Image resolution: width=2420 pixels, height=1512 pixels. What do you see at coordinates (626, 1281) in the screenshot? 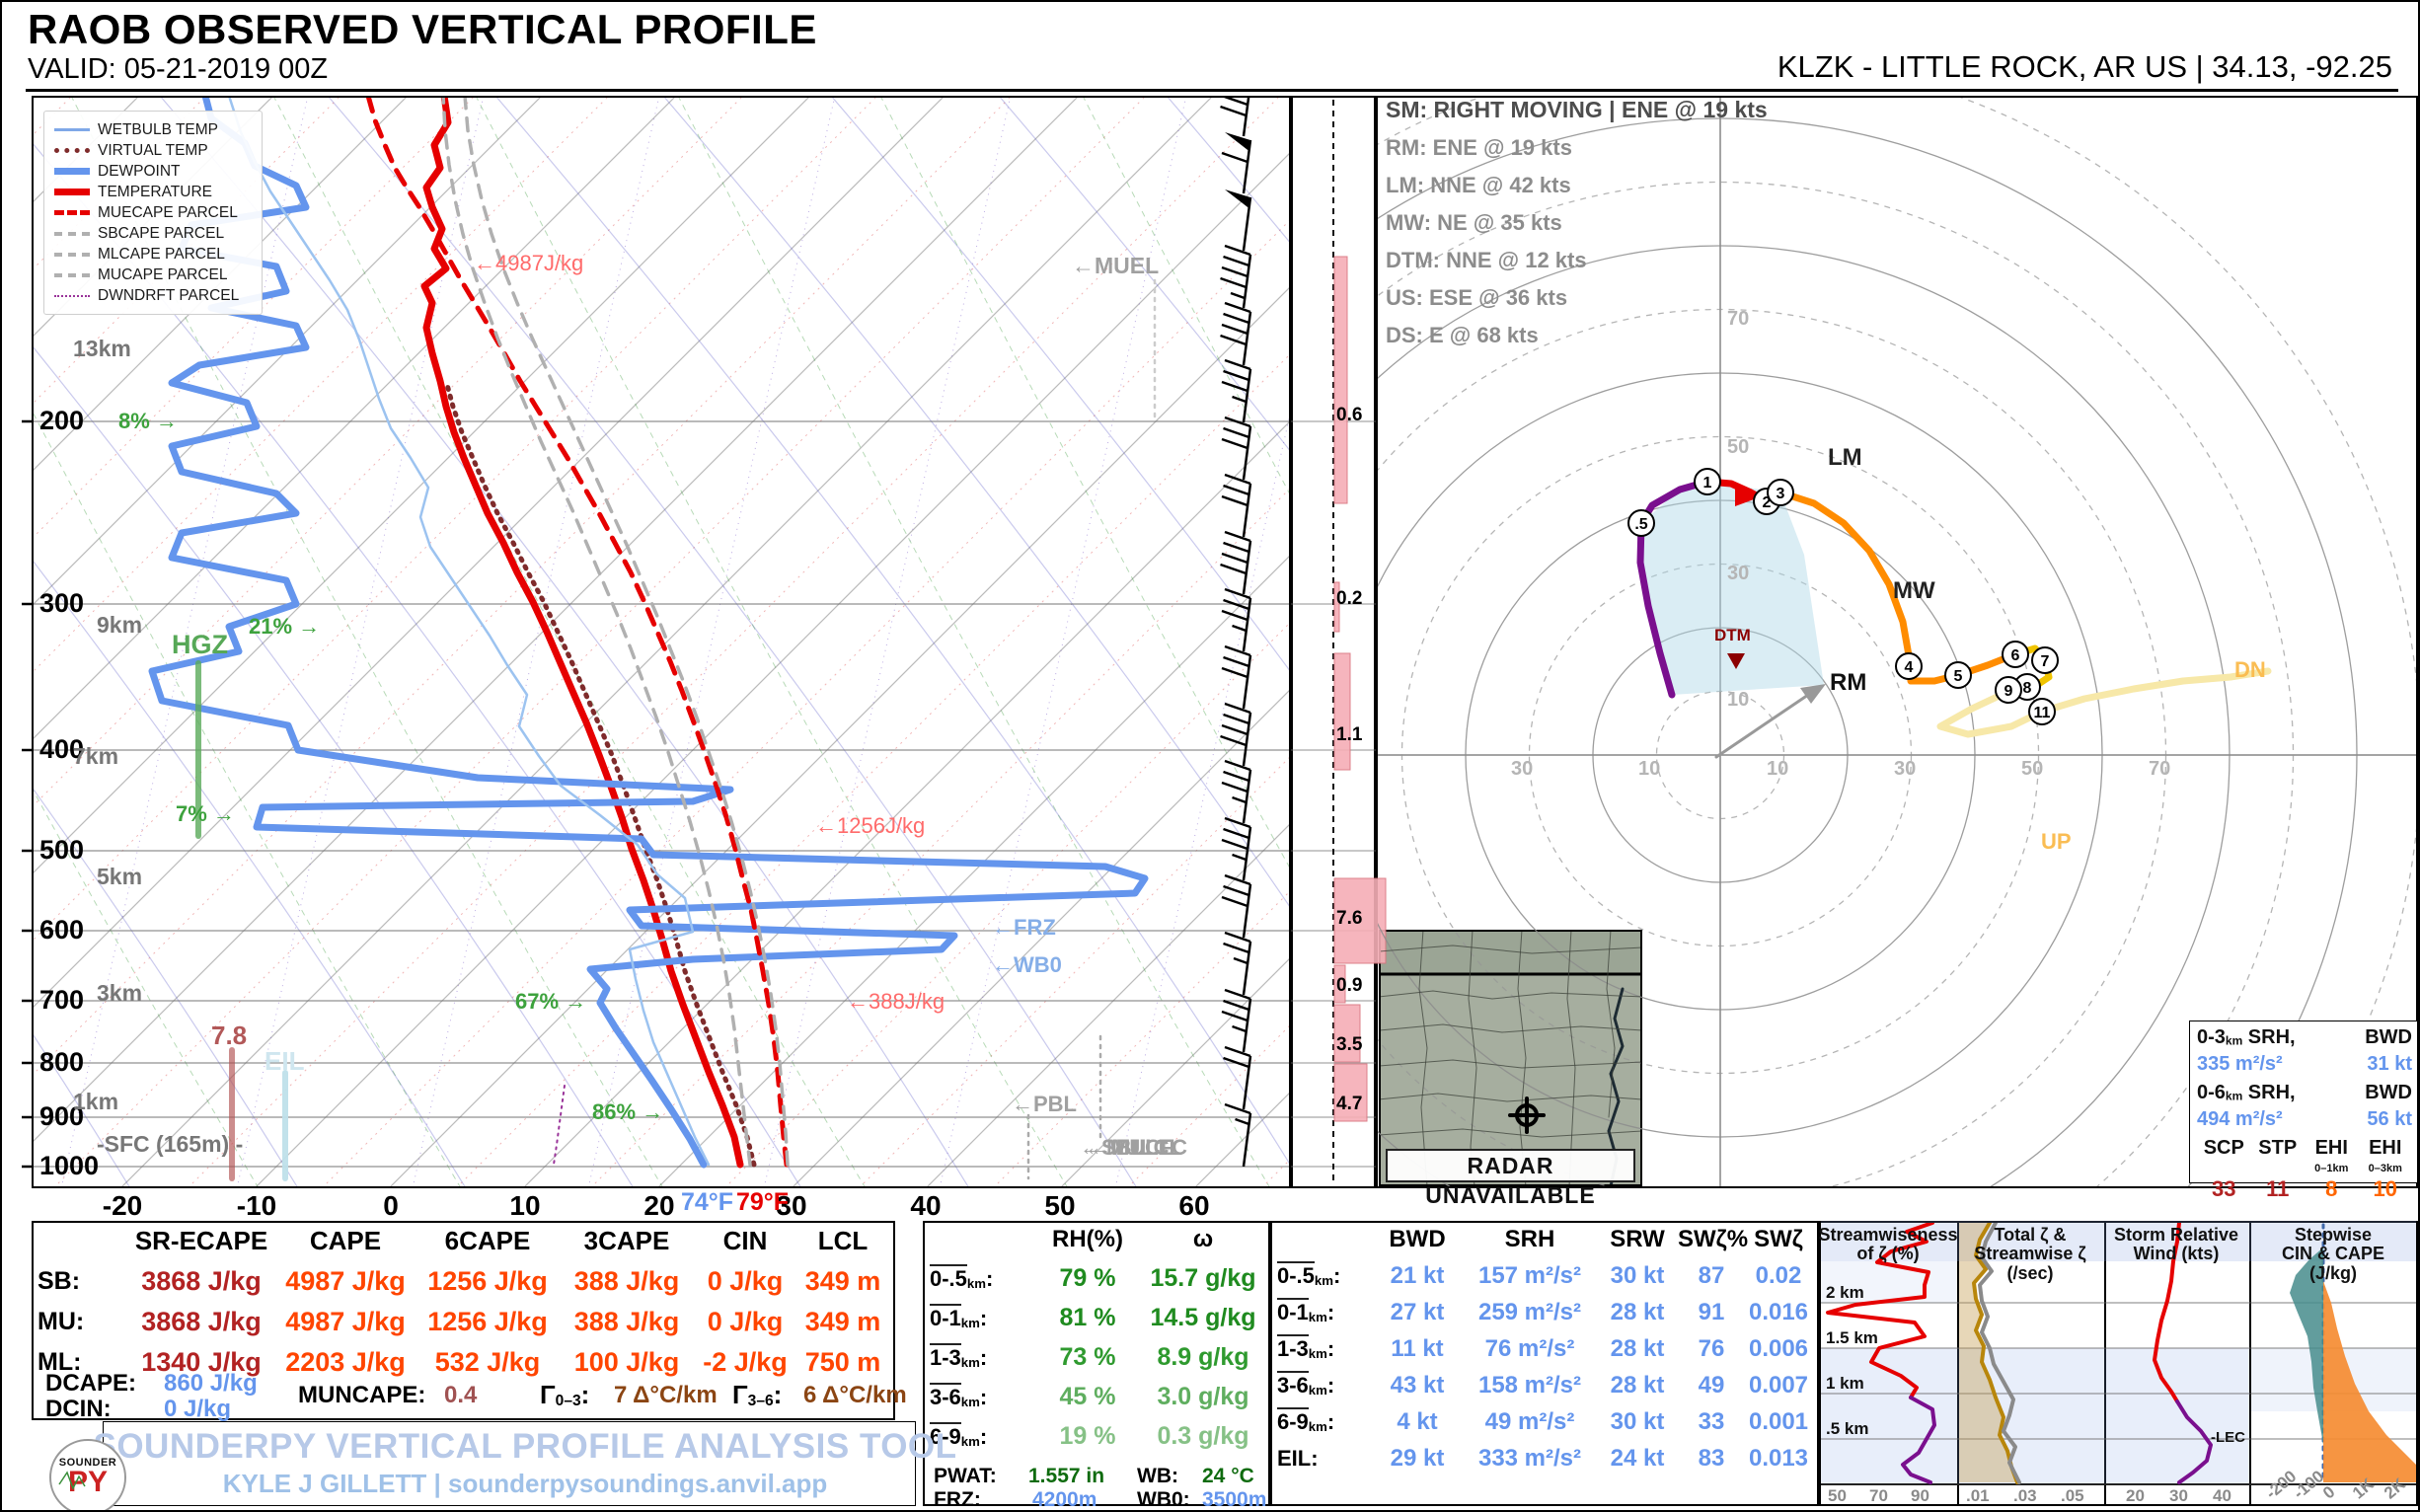
I see `sb-3cape: 388 J/kg` at bounding box center [626, 1281].